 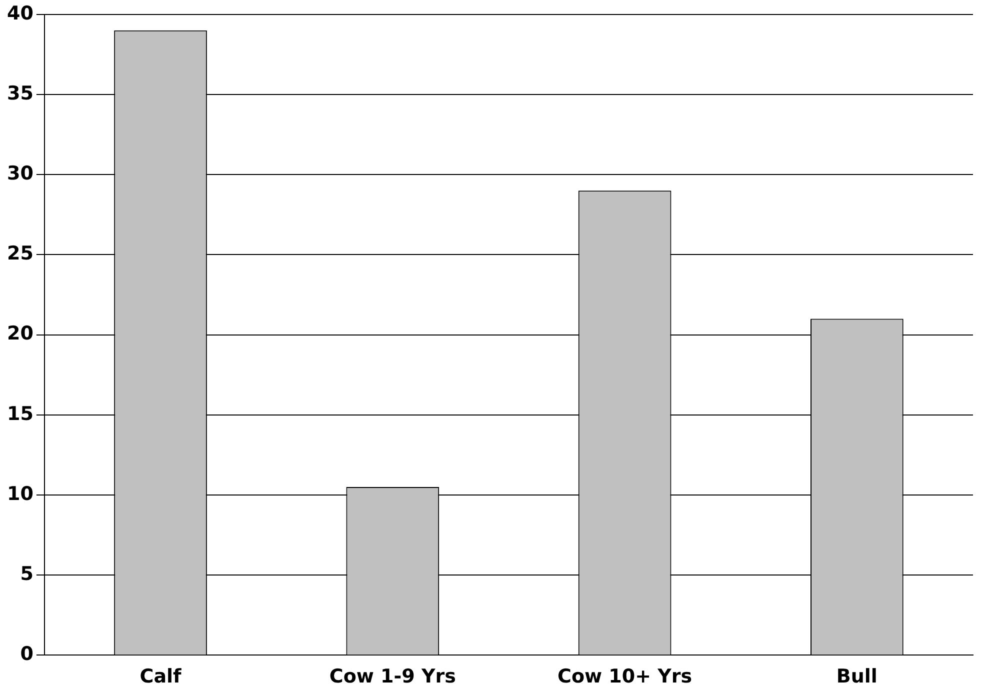 I want to click on x-tick-label: Bull, so click(x=857, y=677).